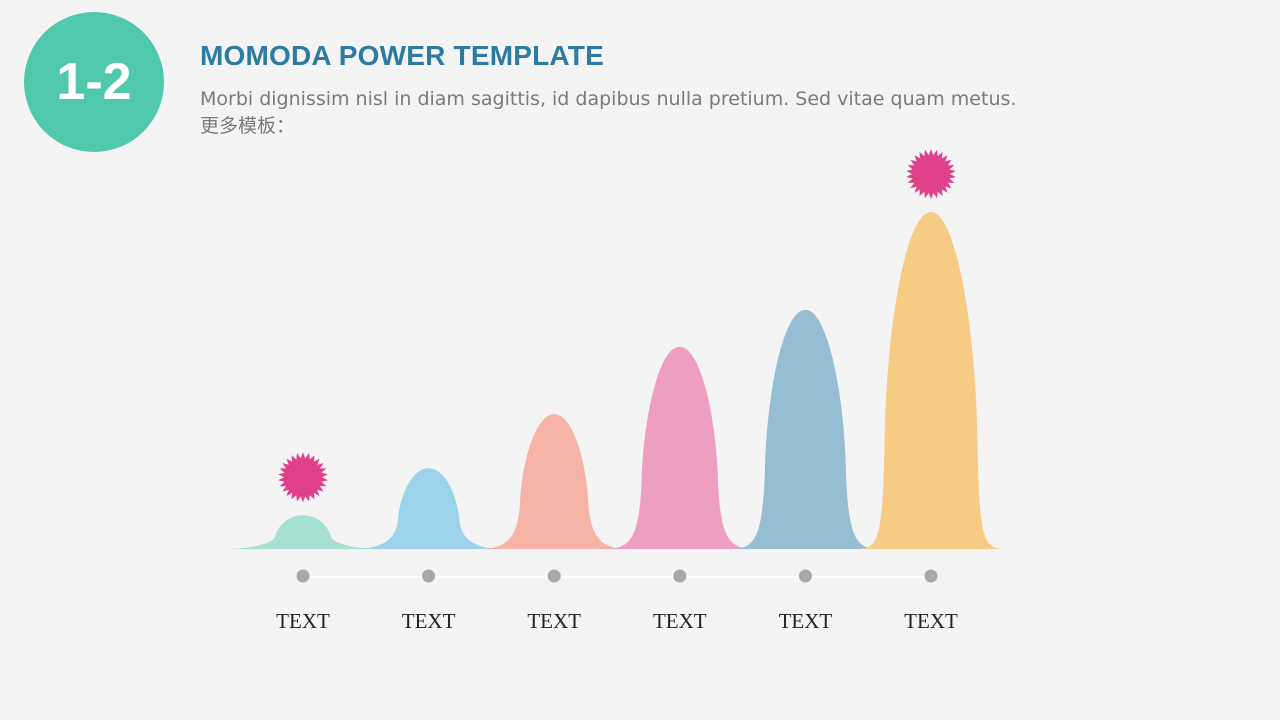 The image size is (1280, 720). I want to click on page-title: MOMODA POWER TEMPLATE, so click(402, 55).